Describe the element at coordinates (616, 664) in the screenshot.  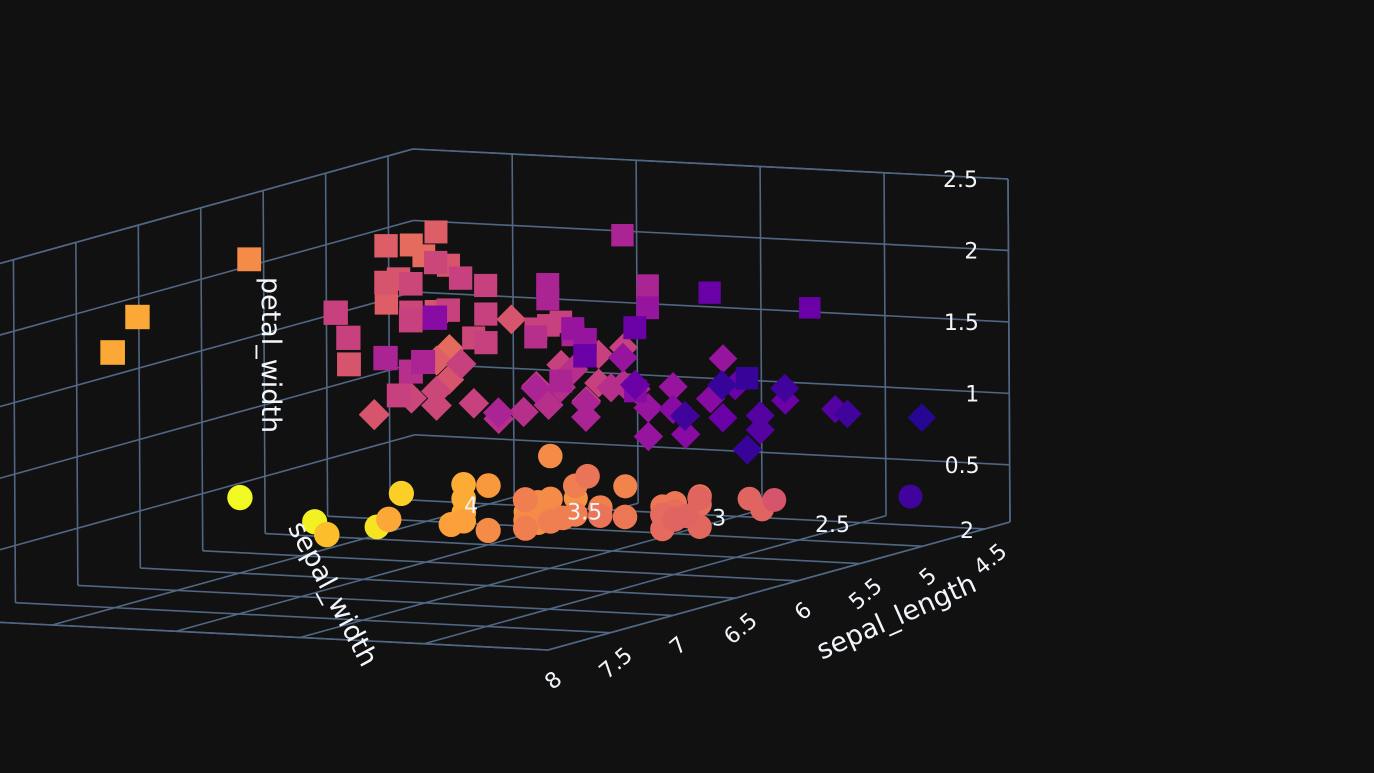
I see `x-tick-label: 7.5` at that location.